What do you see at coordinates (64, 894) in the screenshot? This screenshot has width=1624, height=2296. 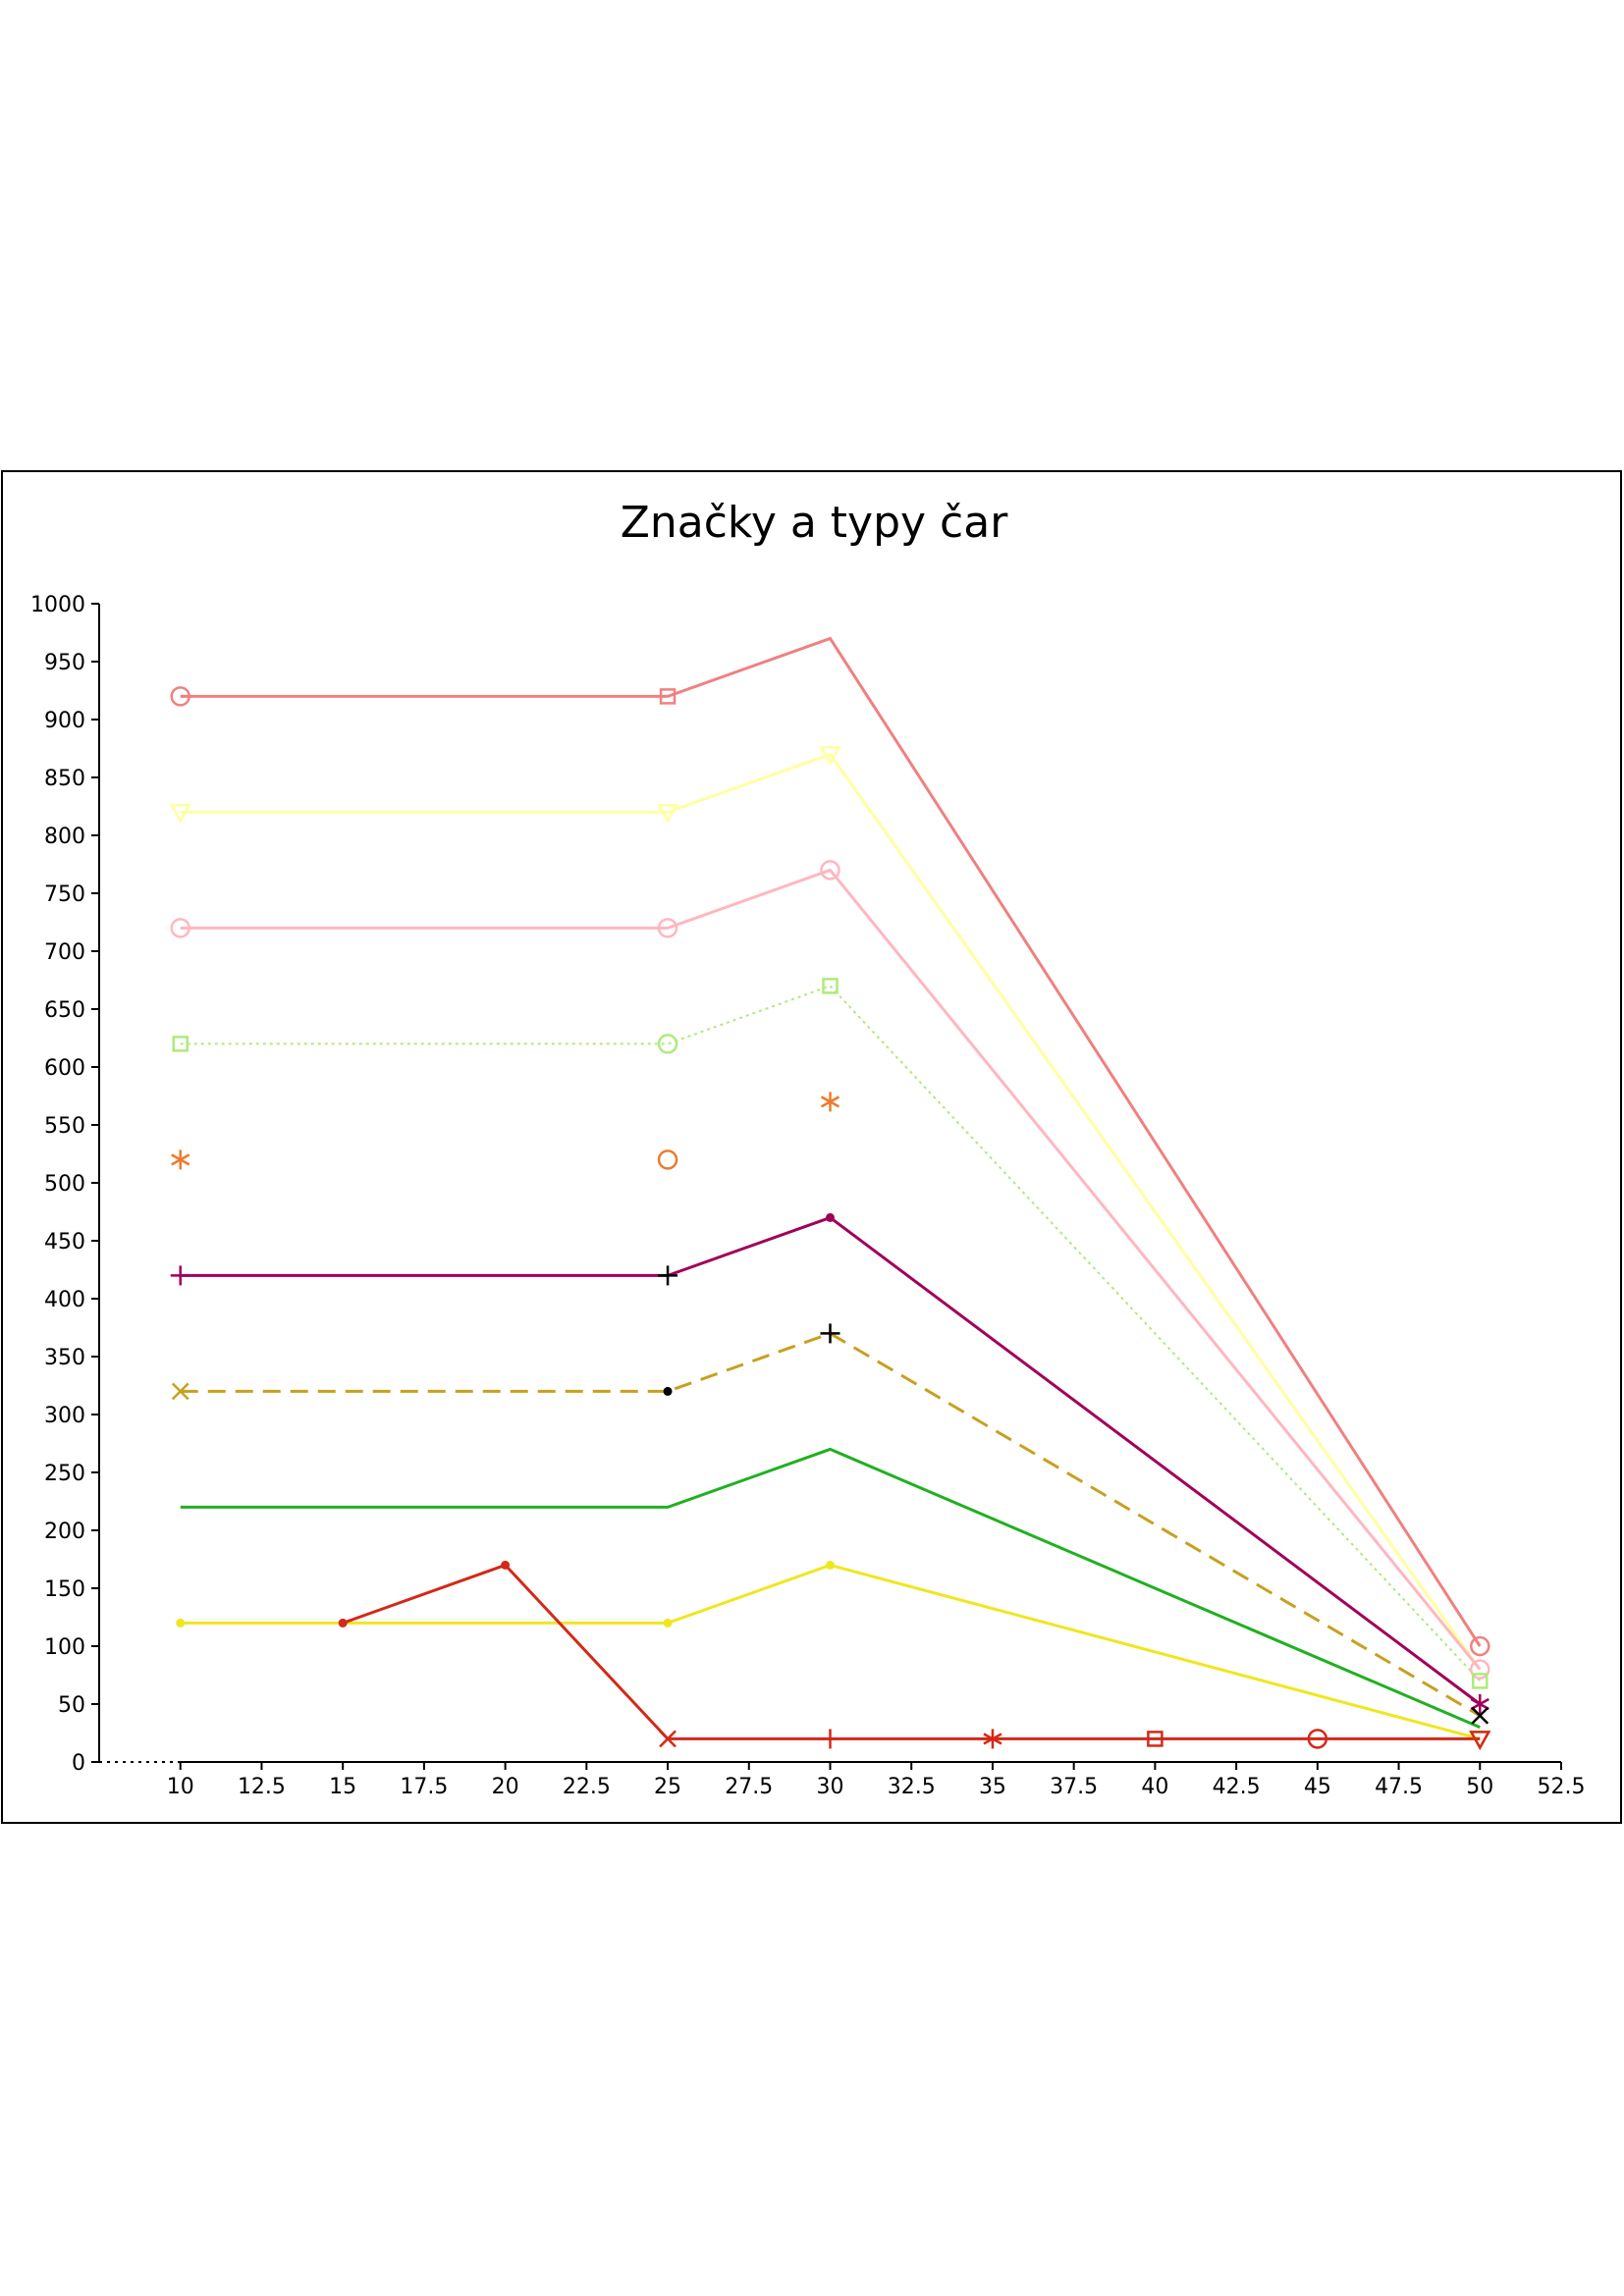 I see `y-tick-label: 750` at bounding box center [64, 894].